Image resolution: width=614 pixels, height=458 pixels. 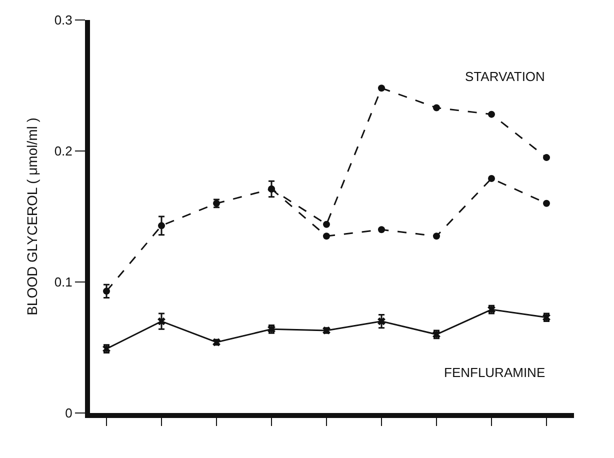 I want to click on y-tick-label: 0, so click(x=68, y=413).